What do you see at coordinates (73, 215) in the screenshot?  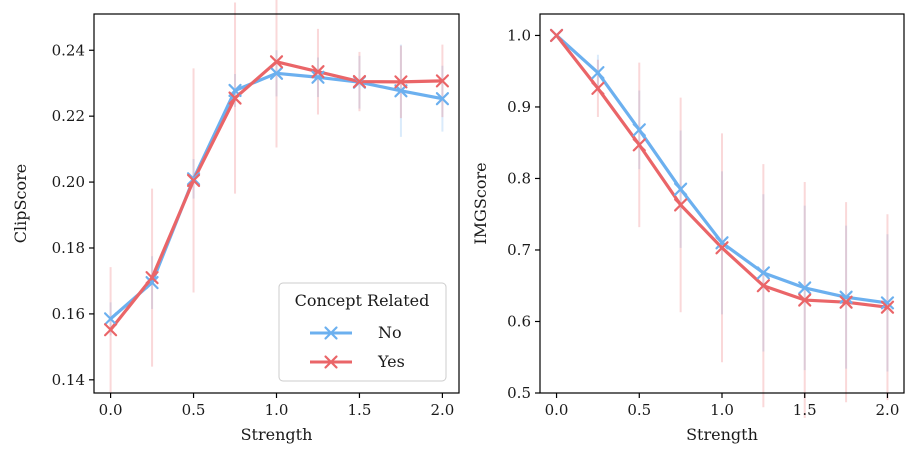 I see `clipscore-y-ticks: 0.14 0.16 0.18 0.20 0.22 0.24` at bounding box center [73, 215].